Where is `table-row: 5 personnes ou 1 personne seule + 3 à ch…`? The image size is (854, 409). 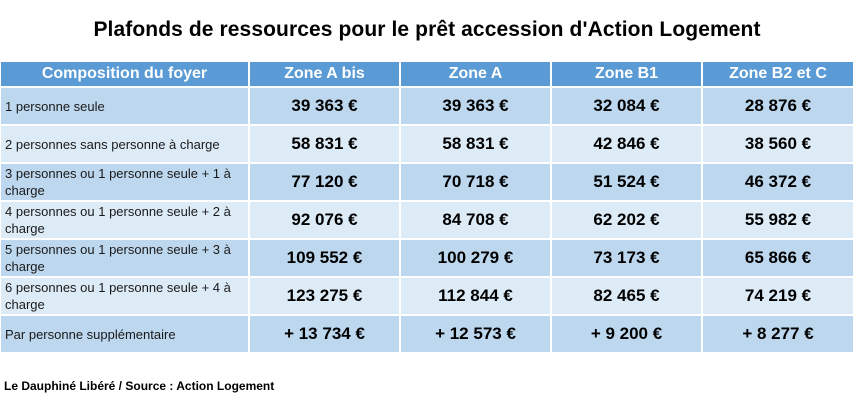 table-row: 5 personnes ou 1 personne seule + 3 à ch… is located at coordinates (427, 258).